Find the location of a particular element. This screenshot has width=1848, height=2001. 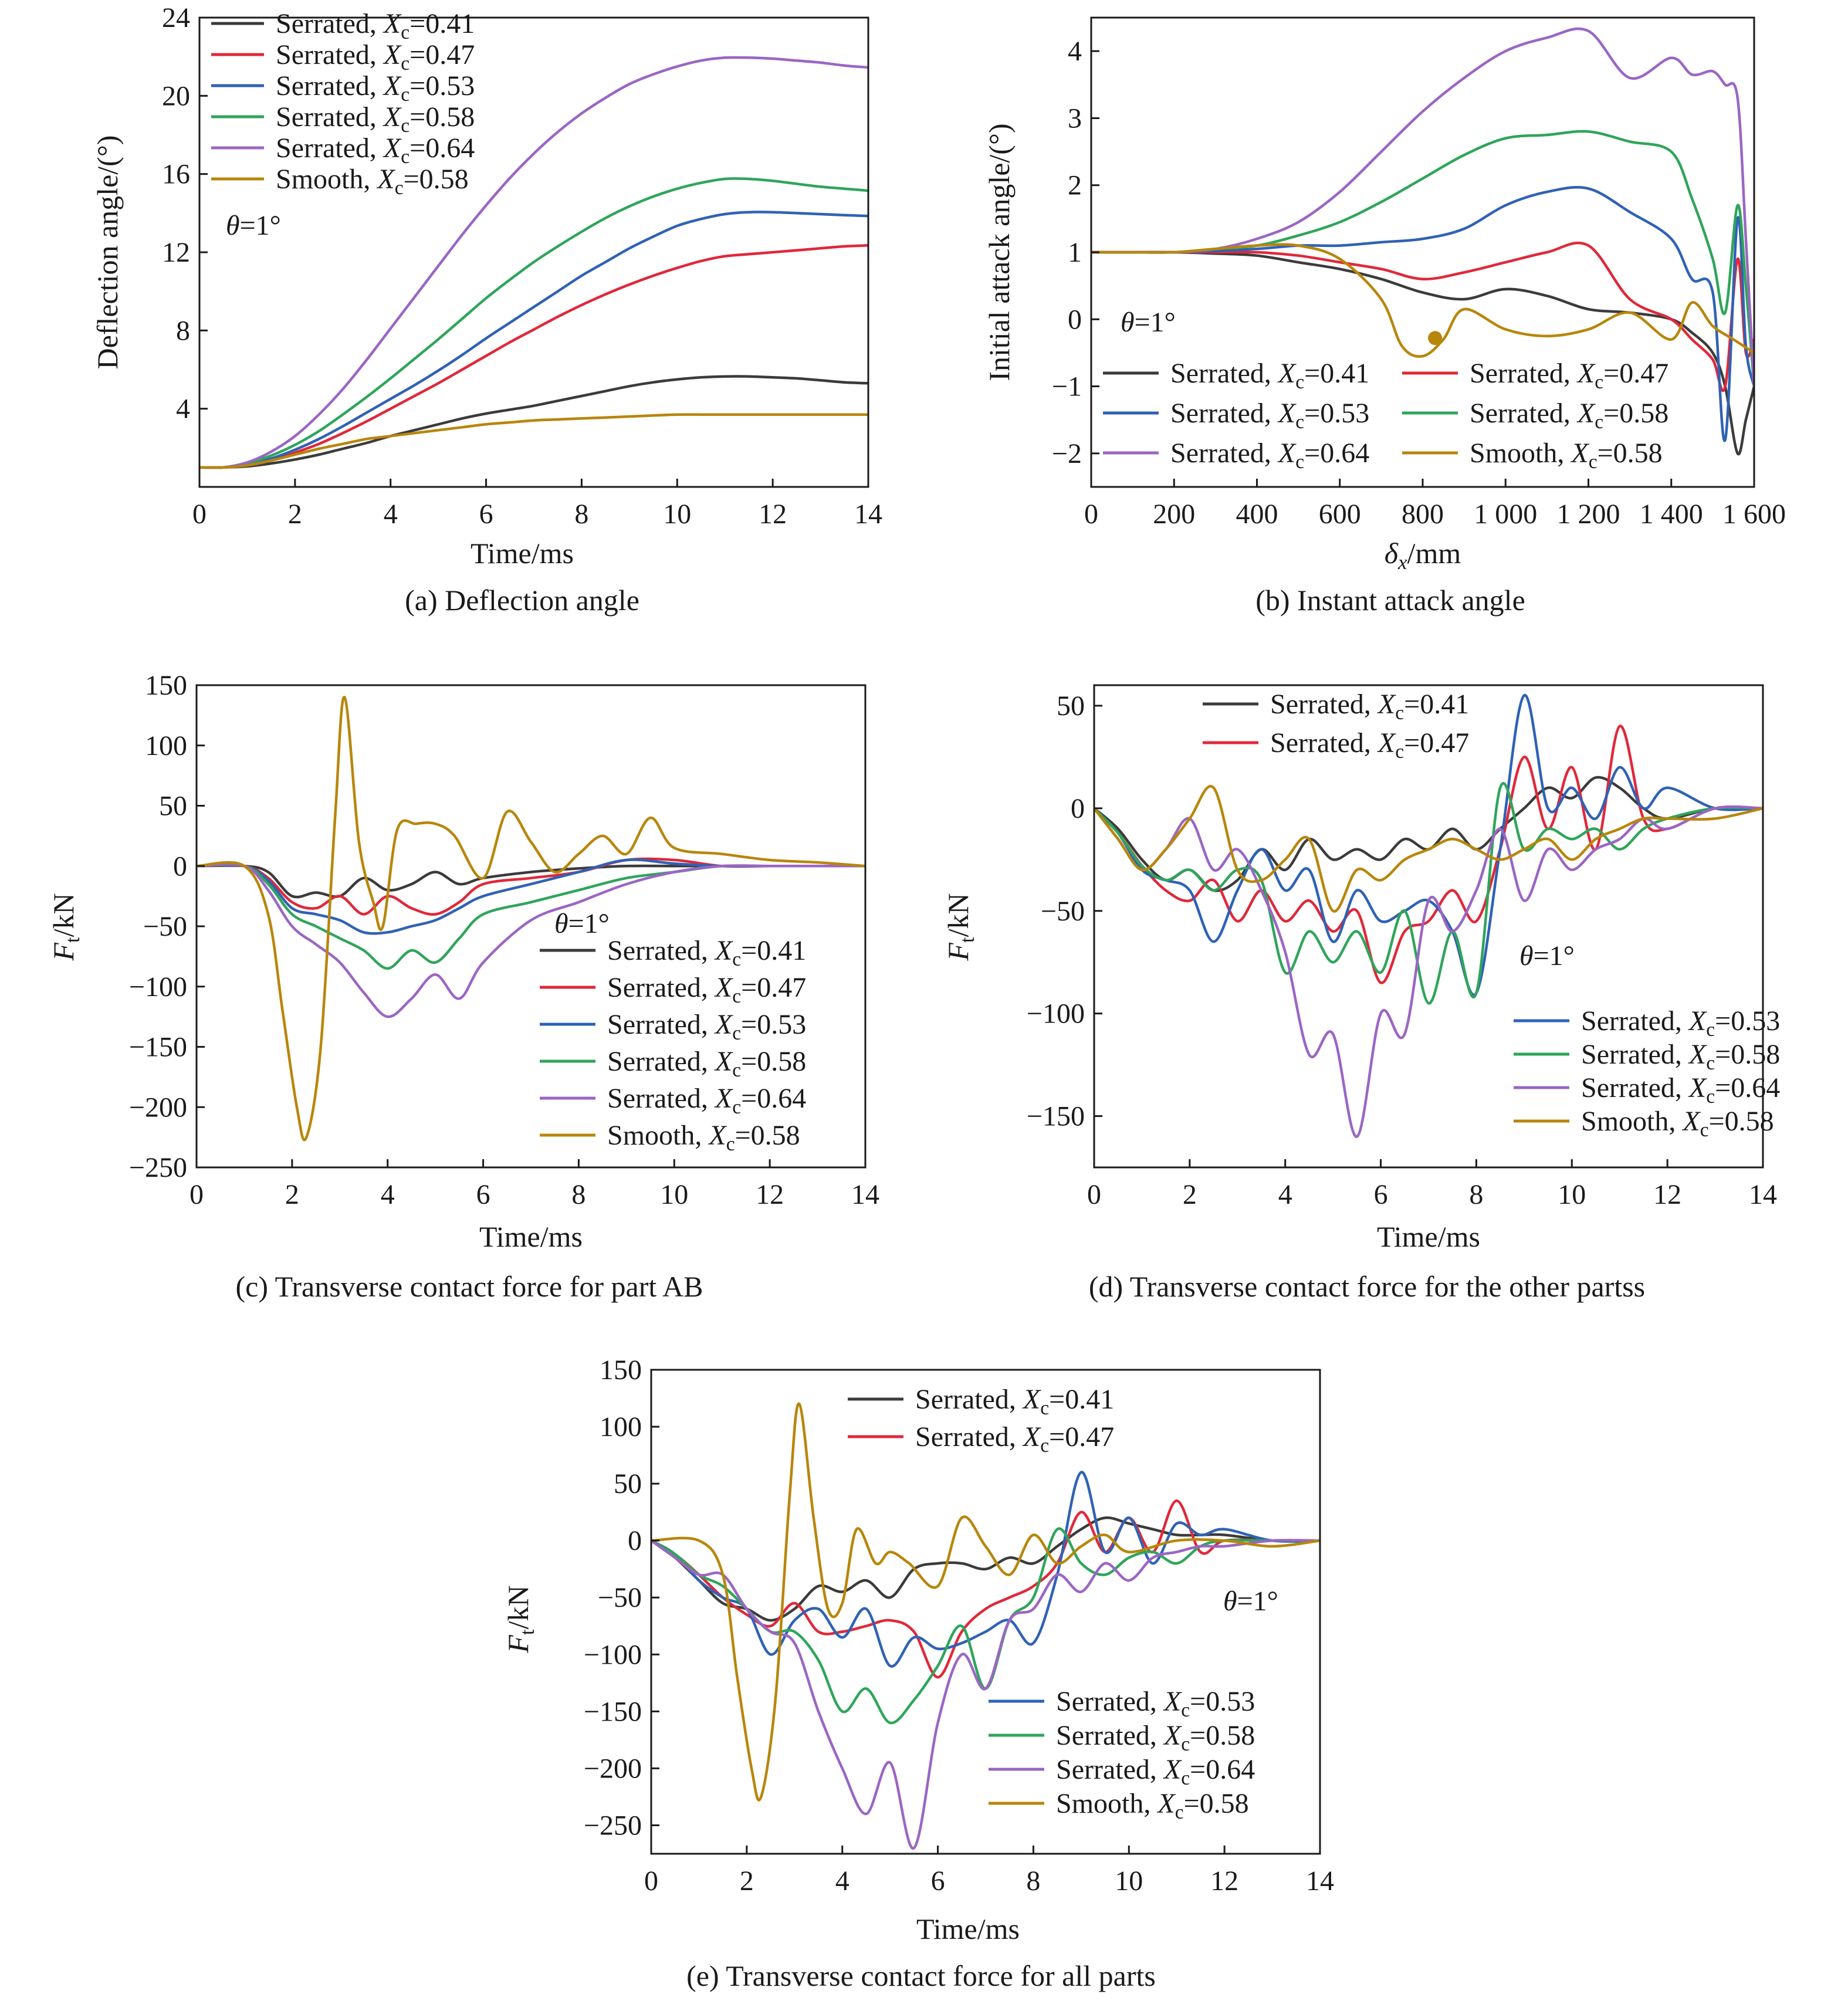

annotation-e: θ=1° is located at coordinates (1250, 1601).